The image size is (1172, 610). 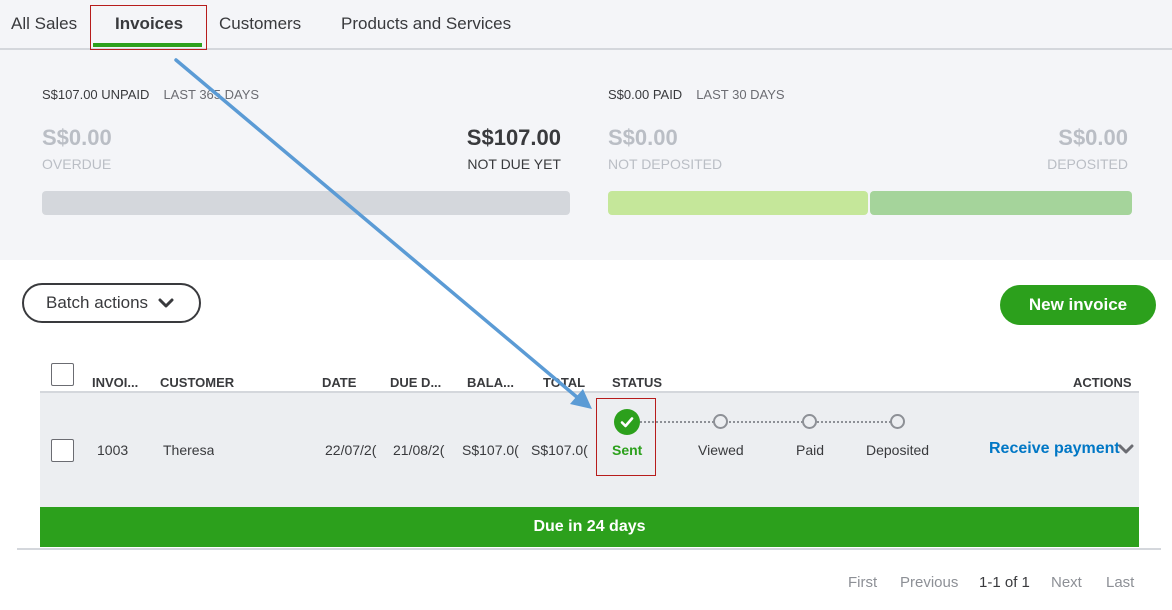 I want to click on not-deposited-amount: S$0.00, so click(x=643, y=137).